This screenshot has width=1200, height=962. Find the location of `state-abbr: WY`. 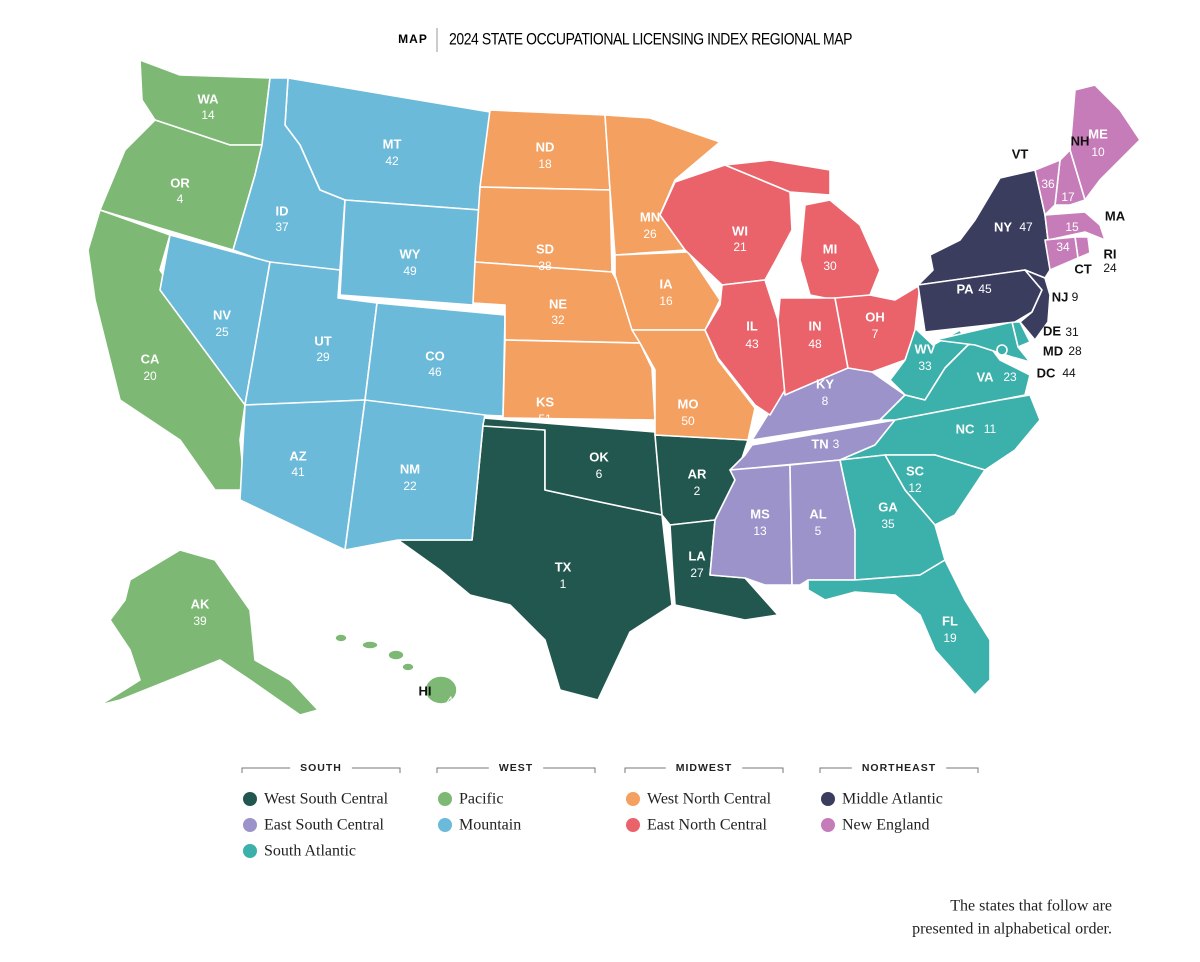

state-abbr: WY is located at coordinates (410, 253).